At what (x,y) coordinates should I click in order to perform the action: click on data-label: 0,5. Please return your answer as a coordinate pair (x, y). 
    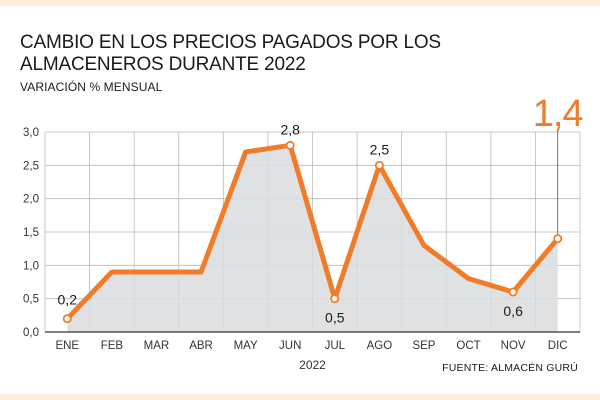
    Looking at the image, I should click on (335, 318).